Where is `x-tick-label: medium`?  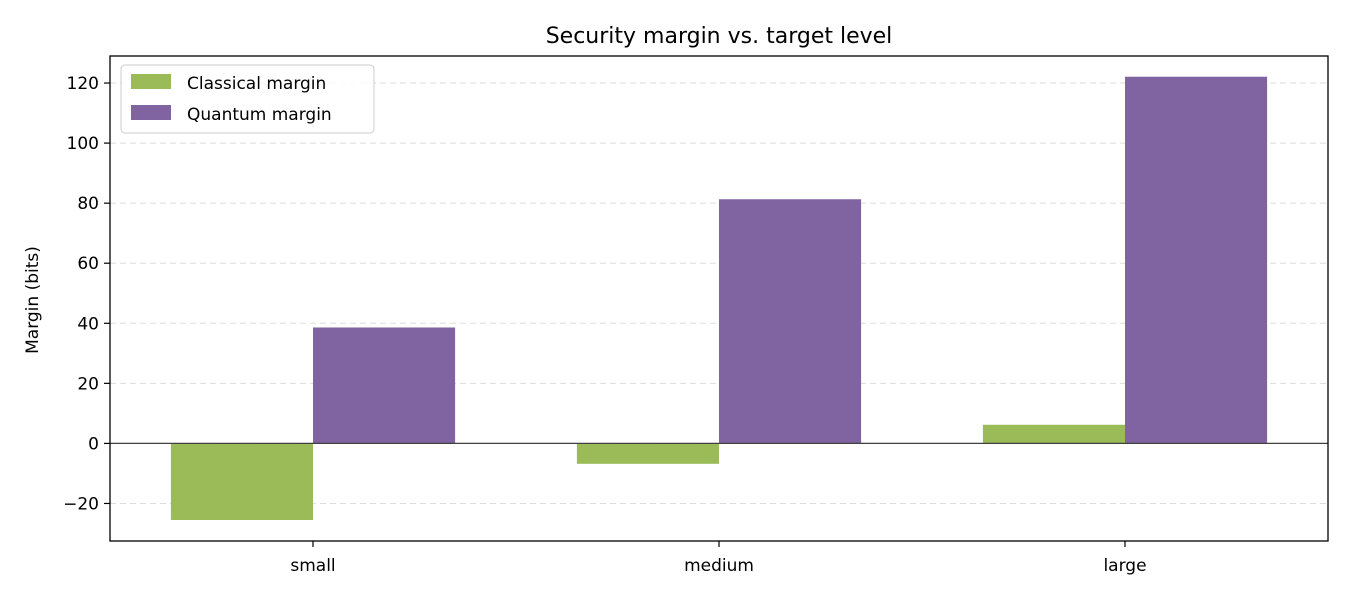 x-tick-label: medium is located at coordinates (719, 566).